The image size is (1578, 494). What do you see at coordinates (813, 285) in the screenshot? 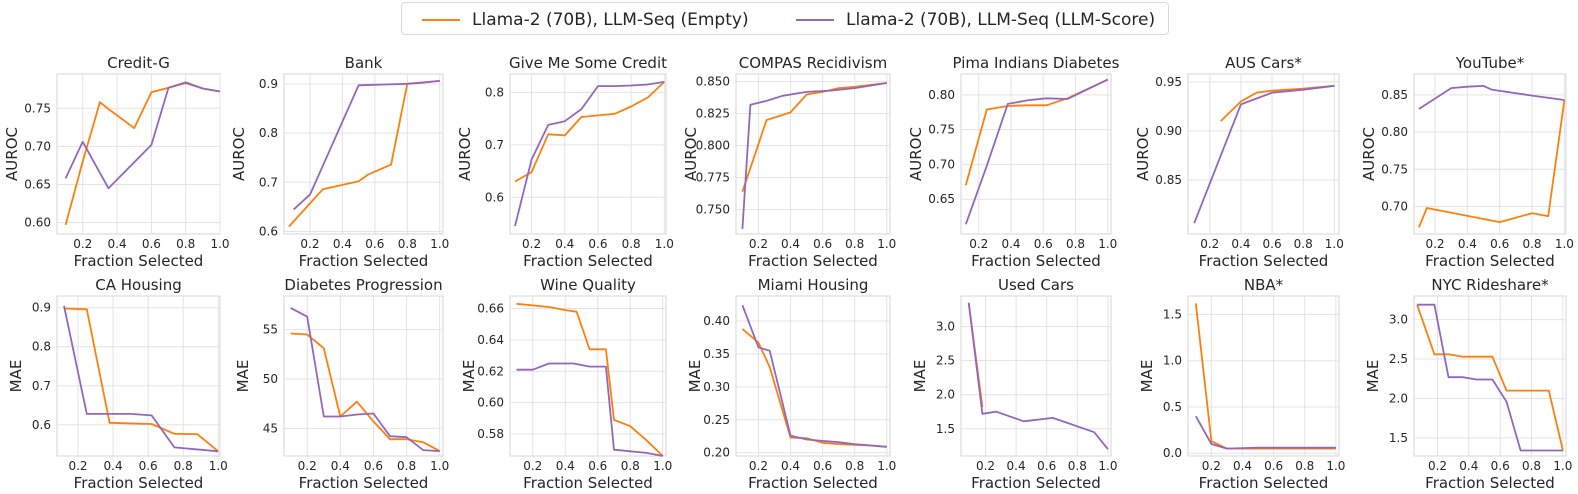
I see `chart-title: Miami Housing` at bounding box center [813, 285].